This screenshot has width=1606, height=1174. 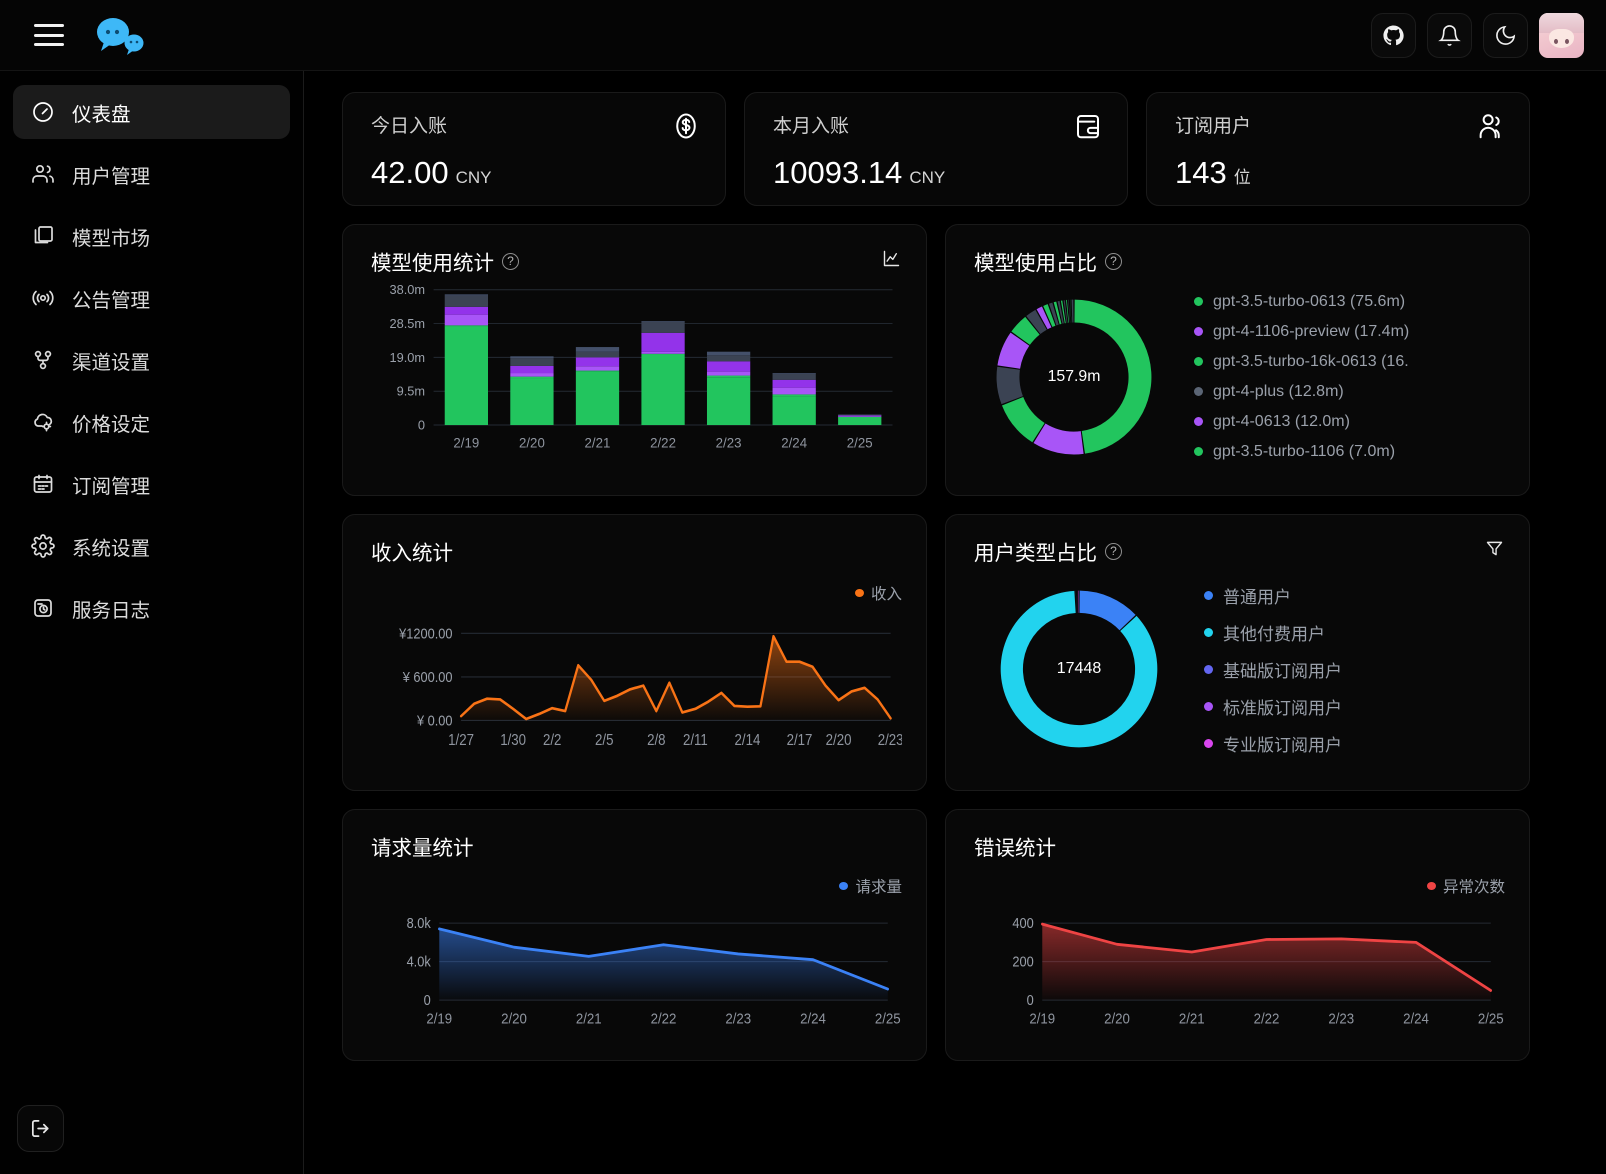 I want to click on line-chart-toggle-button, so click(x=891, y=261).